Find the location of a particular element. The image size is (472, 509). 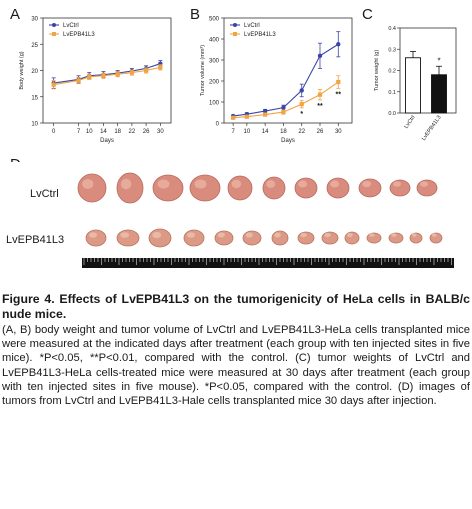

y-tick-label: 0.0 is located at coordinates (392, 114).